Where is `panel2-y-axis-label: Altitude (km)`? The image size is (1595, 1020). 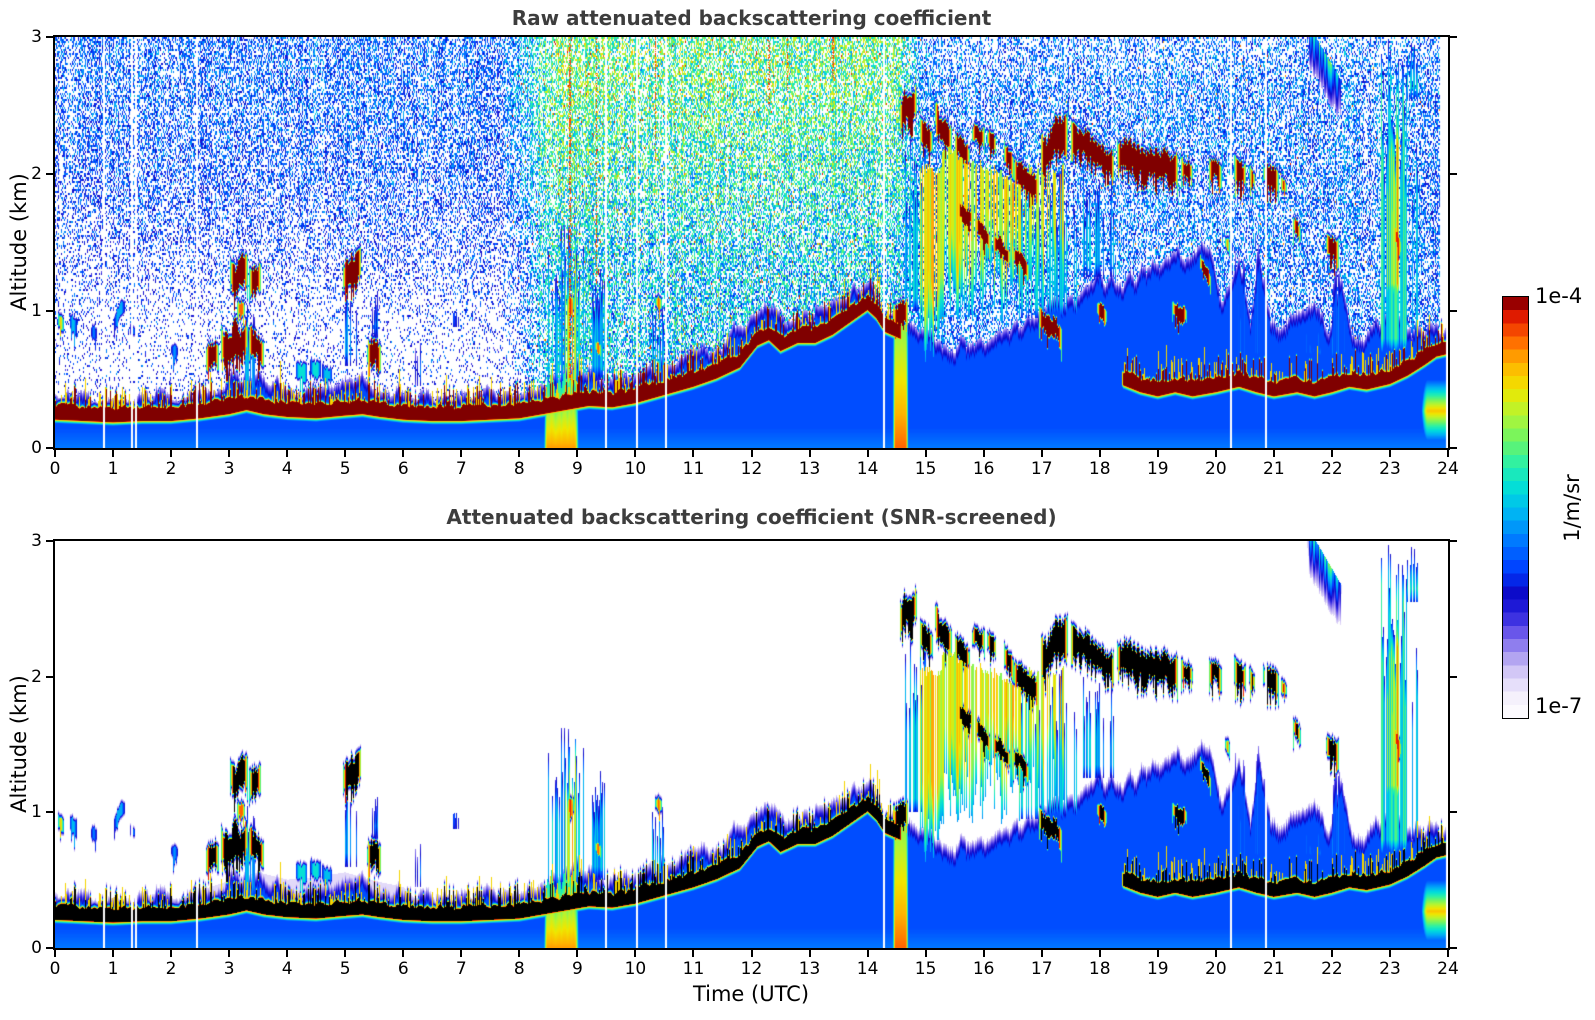
panel2-y-axis-label: Altitude (km) is located at coordinates (19, 744).